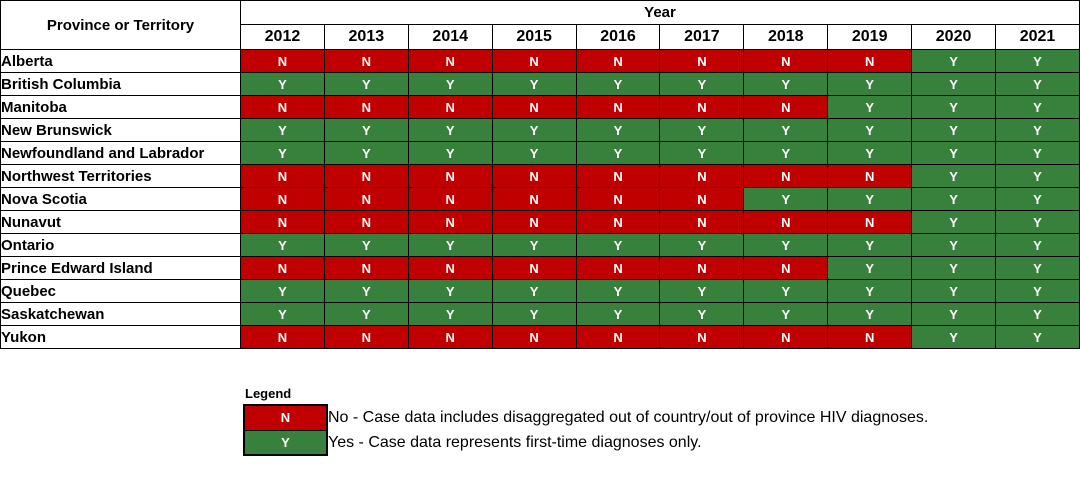 The image size is (1080, 481). Describe the element at coordinates (285, 442) in the screenshot. I see `legend-swatch-yes: Y` at that location.